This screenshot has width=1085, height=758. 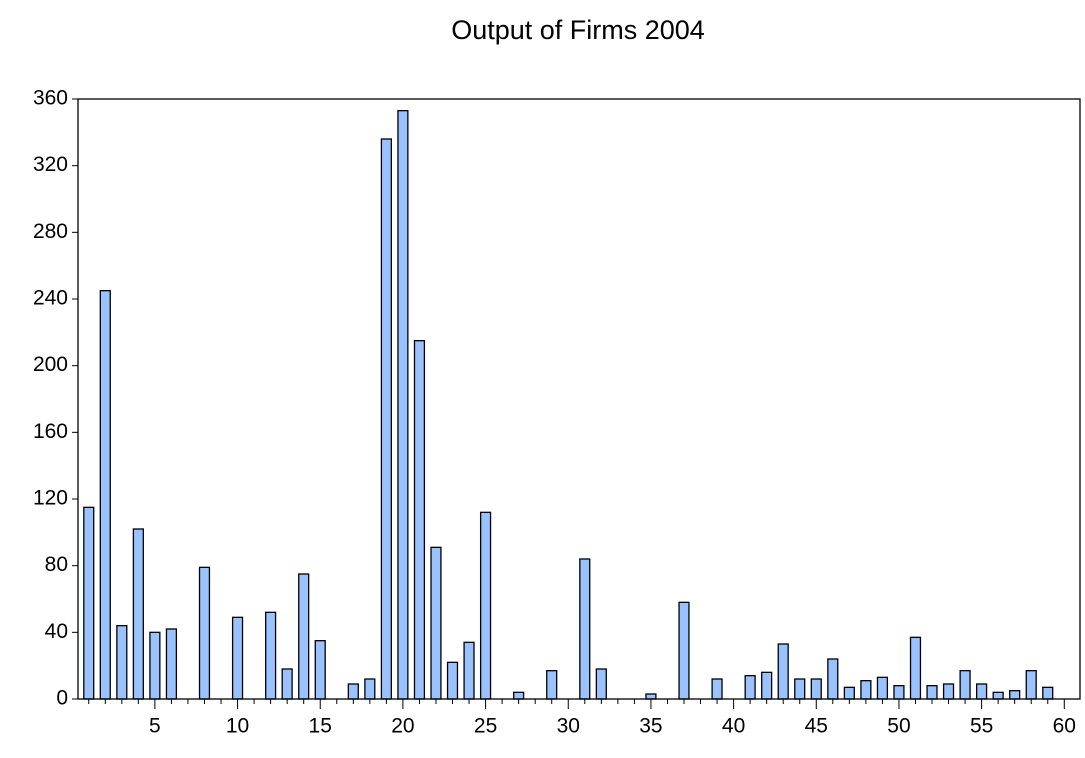 I want to click on x-tick-label: 55, so click(x=981, y=726).